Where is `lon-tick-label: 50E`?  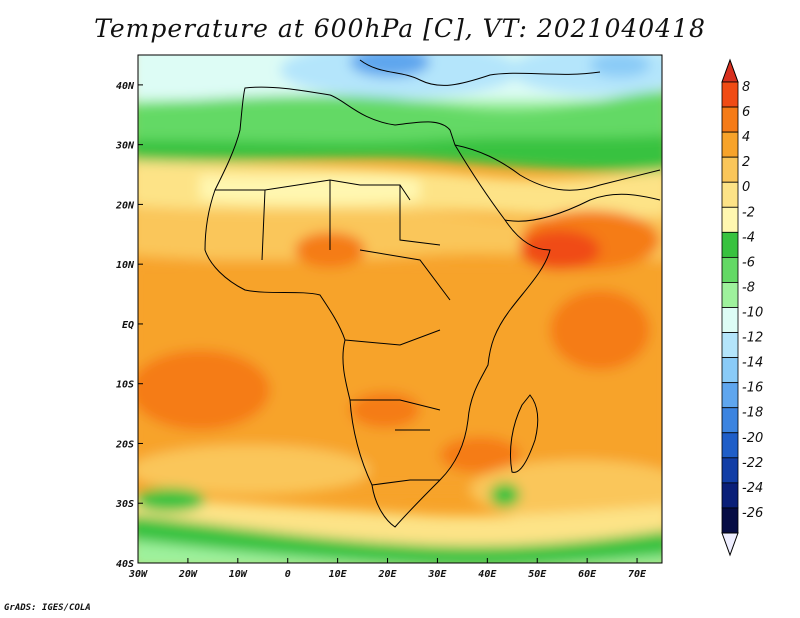
lon-tick-label: 50E is located at coordinates (537, 574).